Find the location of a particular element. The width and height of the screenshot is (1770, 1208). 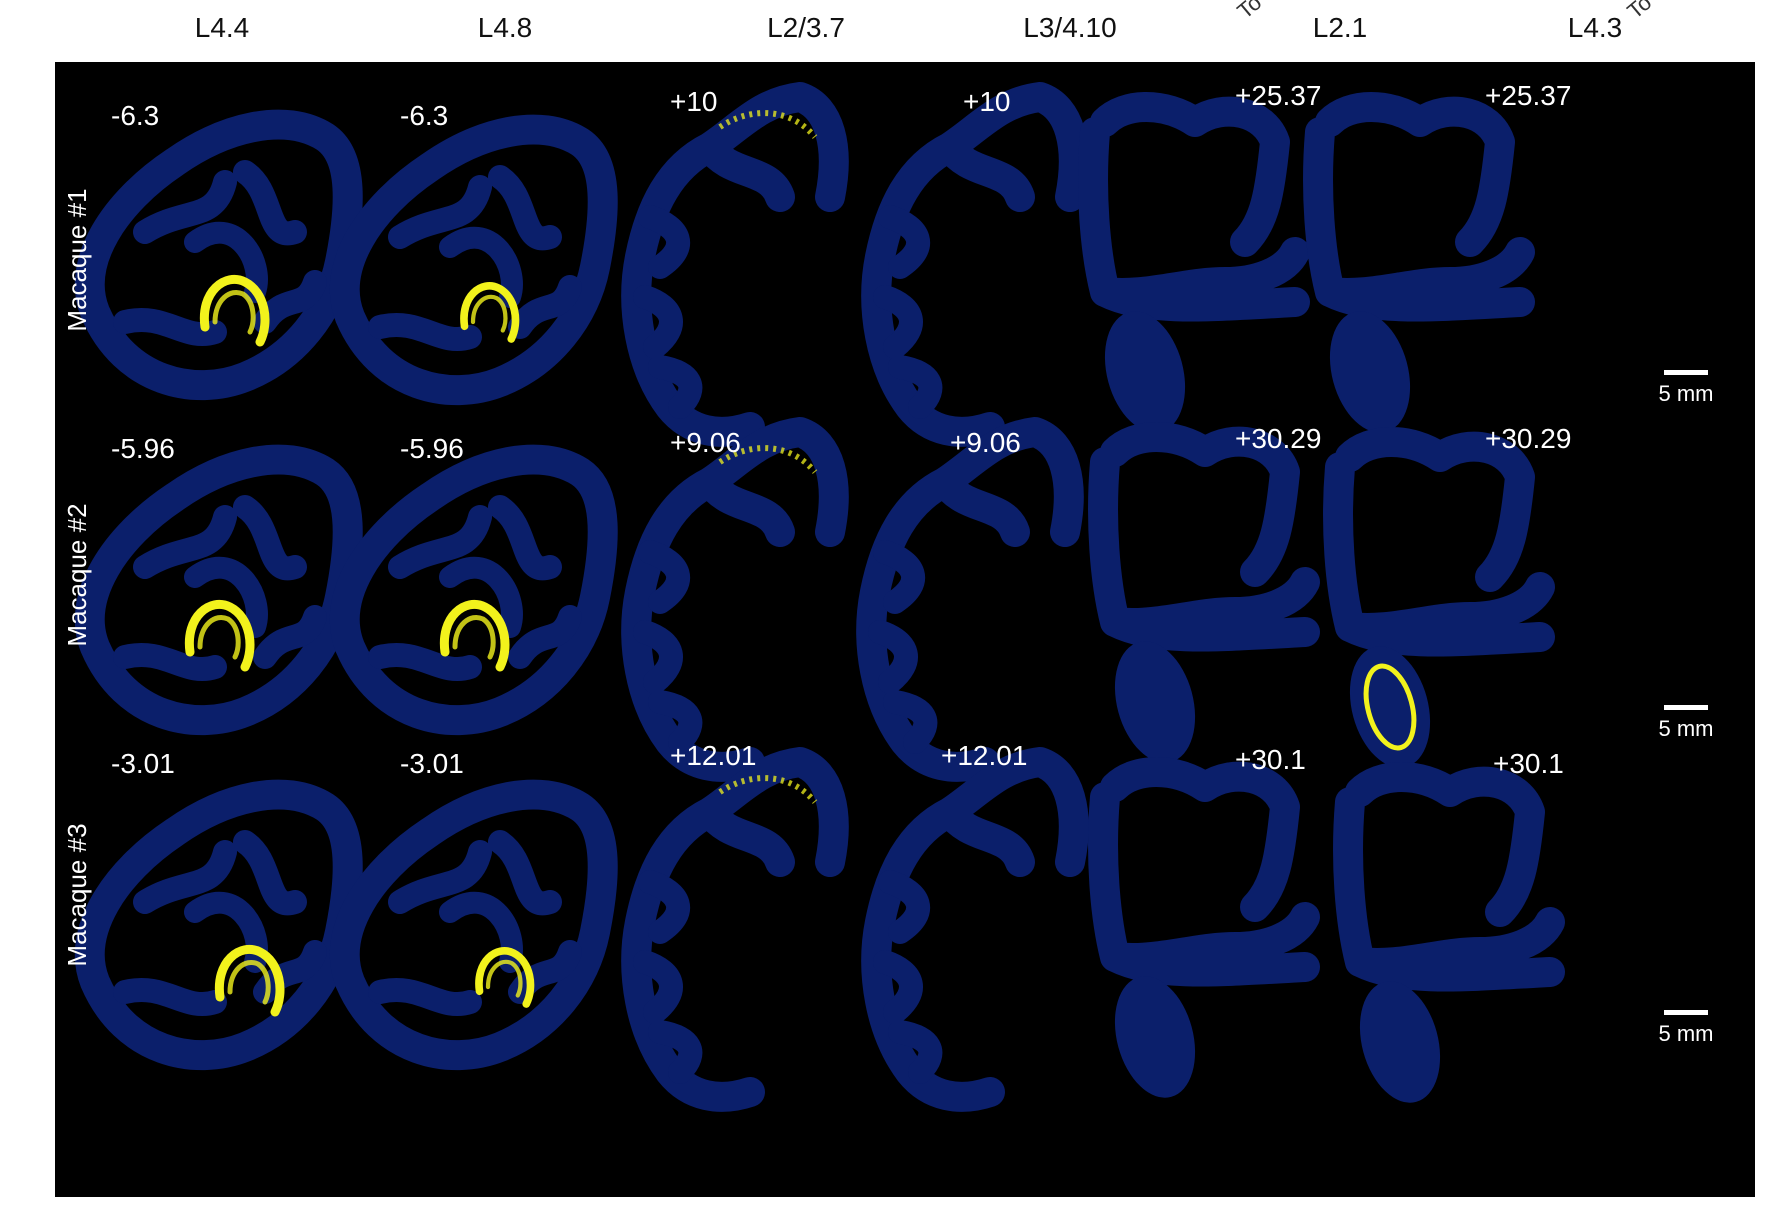

section-r1-c1 is located at coordinates (219, 255).